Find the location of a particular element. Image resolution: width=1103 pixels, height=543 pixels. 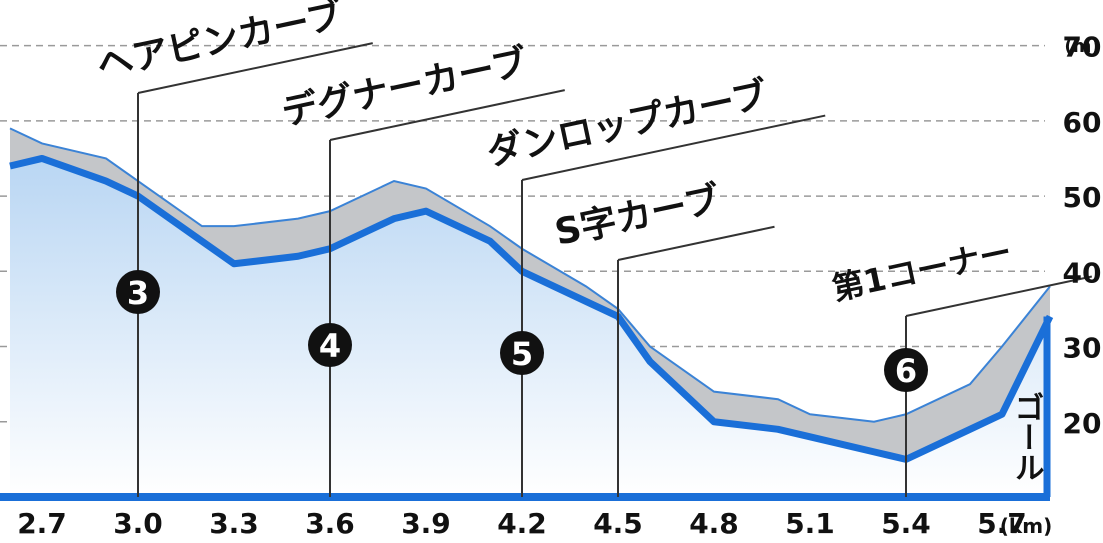

x-tick-label: 3.0 is located at coordinates (138, 523).